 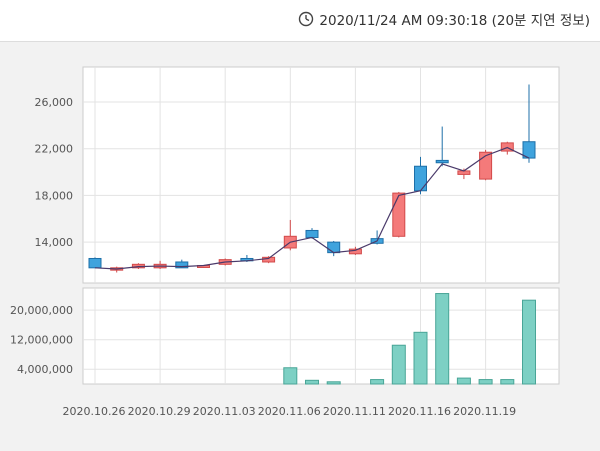 What do you see at coordinates (224, 411) in the screenshot?
I see `x-tick-label: 2020.11.03` at bounding box center [224, 411].